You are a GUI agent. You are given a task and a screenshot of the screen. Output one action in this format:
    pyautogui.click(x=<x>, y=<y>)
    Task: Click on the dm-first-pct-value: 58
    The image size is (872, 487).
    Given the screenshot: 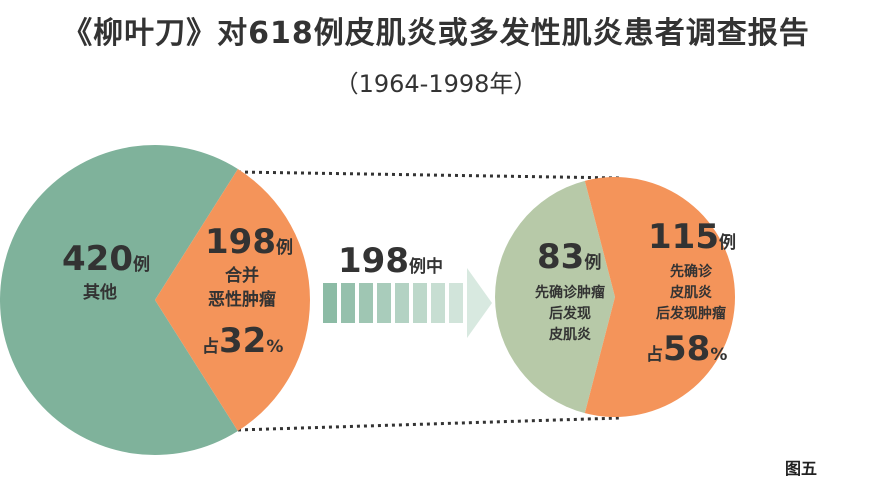 What is the action you would take?
    pyautogui.click(x=686, y=349)
    